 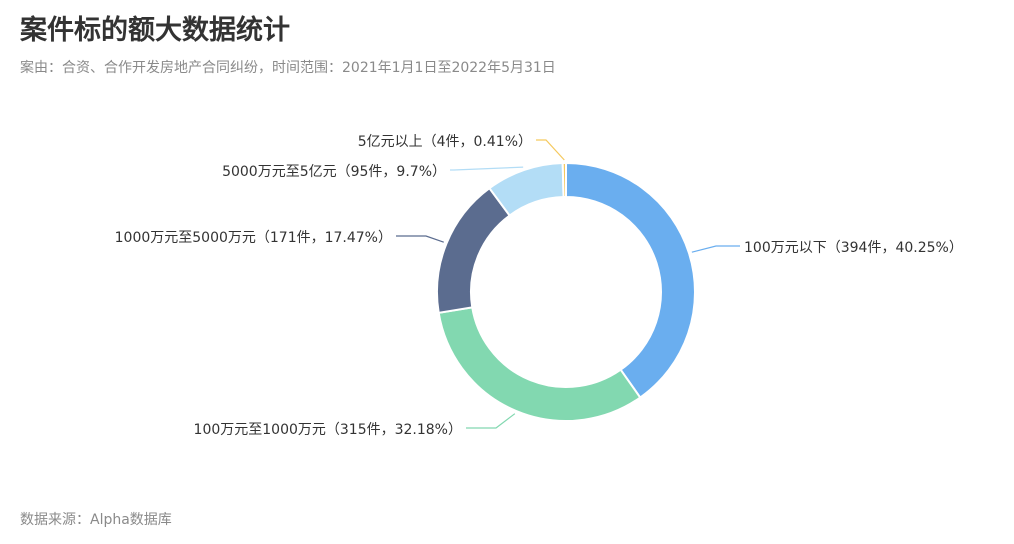 What do you see at coordinates (253, 238) in the screenshot?
I see `slice-label-10m-50m: 1000万元至5000万元（171件，17.47%）` at bounding box center [253, 238].